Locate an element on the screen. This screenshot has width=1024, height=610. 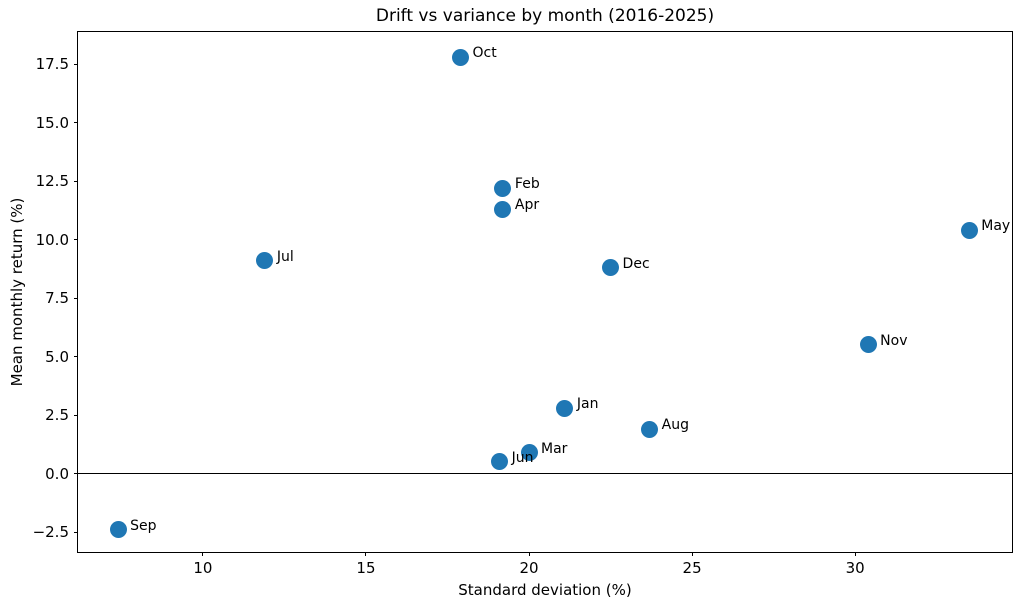
zero-reference-line is located at coordinates (545, 473).